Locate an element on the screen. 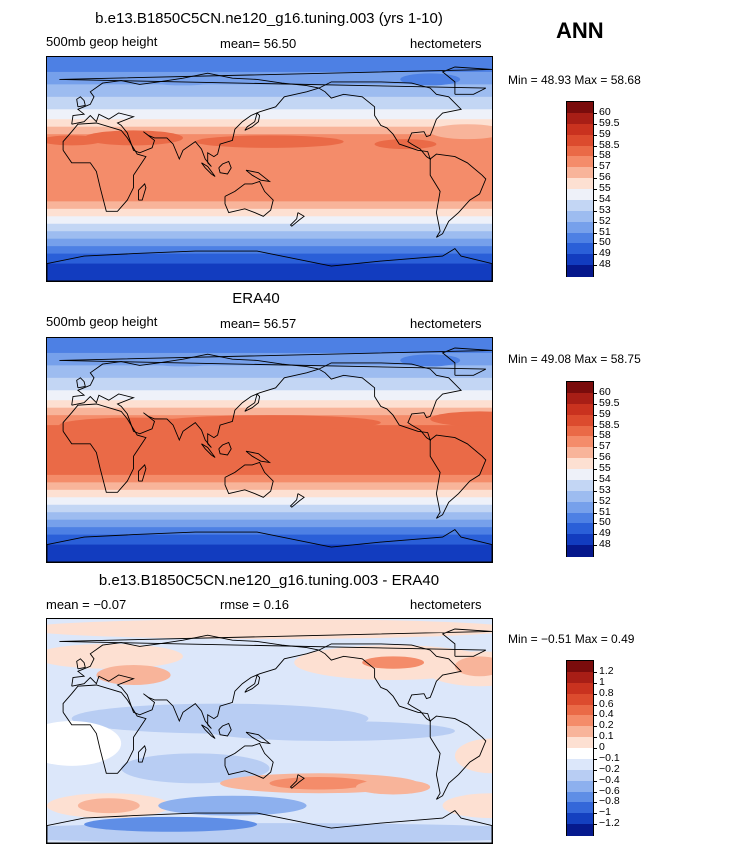  panel-1-min-max: Min = 48.93 Max = 58.68 is located at coordinates (574, 80).